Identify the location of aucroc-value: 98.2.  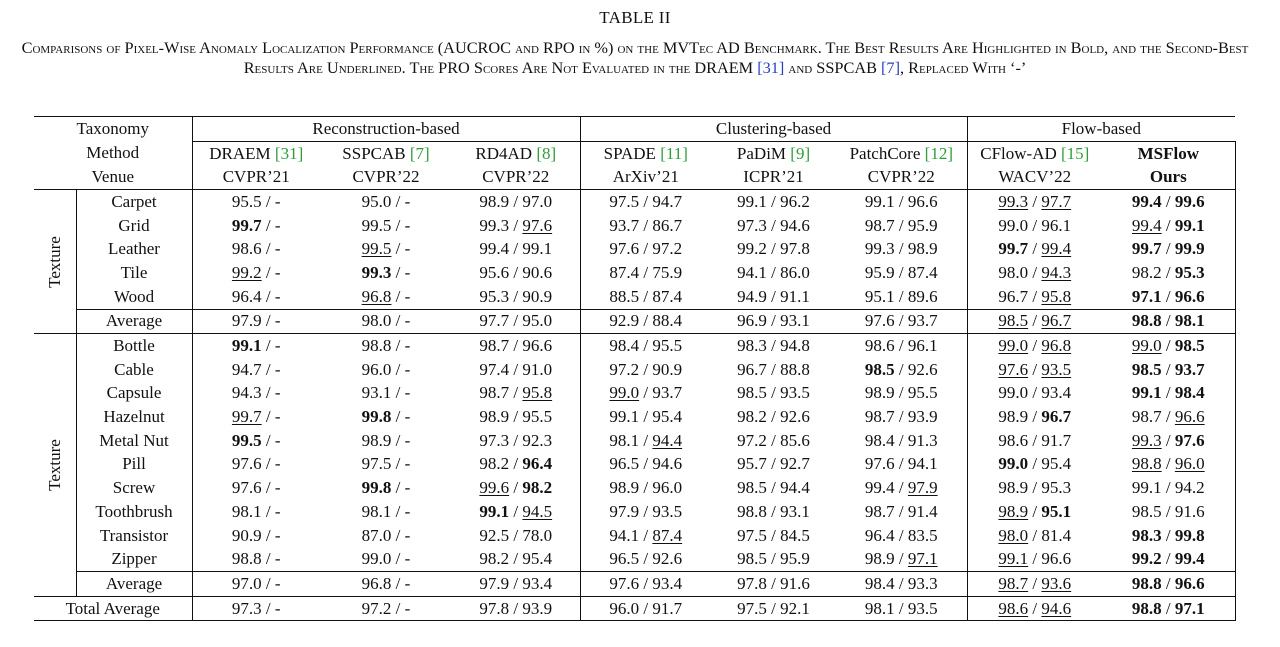
(494, 559).